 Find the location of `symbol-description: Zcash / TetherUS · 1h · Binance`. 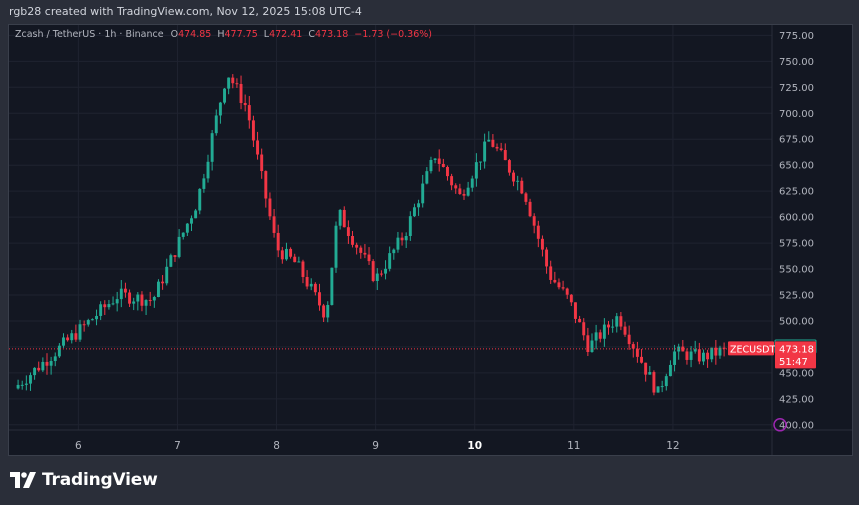

symbol-description: Zcash / TetherUS · 1h · Binance is located at coordinates (89, 34).